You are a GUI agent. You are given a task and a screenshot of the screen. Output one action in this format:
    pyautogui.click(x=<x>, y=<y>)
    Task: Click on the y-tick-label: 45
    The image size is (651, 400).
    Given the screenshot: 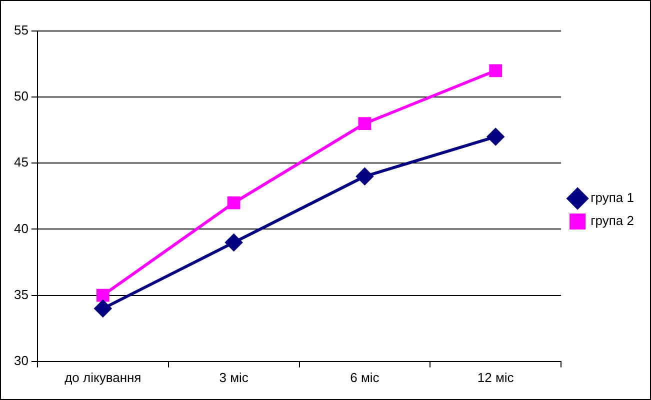 What is the action you would take?
    pyautogui.click(x=21, y=162)
    